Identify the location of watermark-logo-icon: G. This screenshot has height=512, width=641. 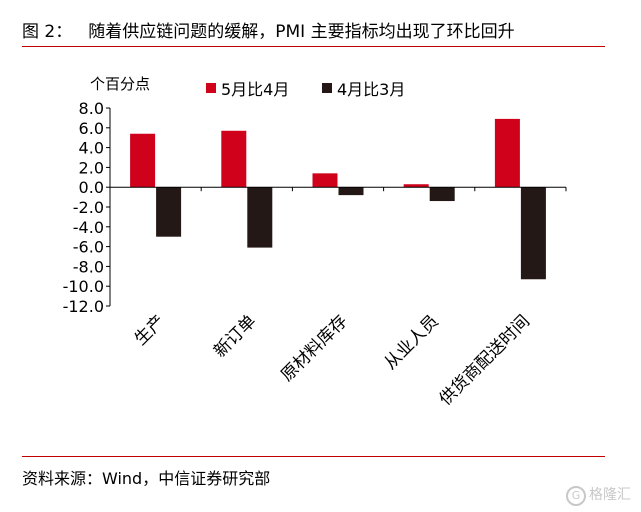
(576, 496).